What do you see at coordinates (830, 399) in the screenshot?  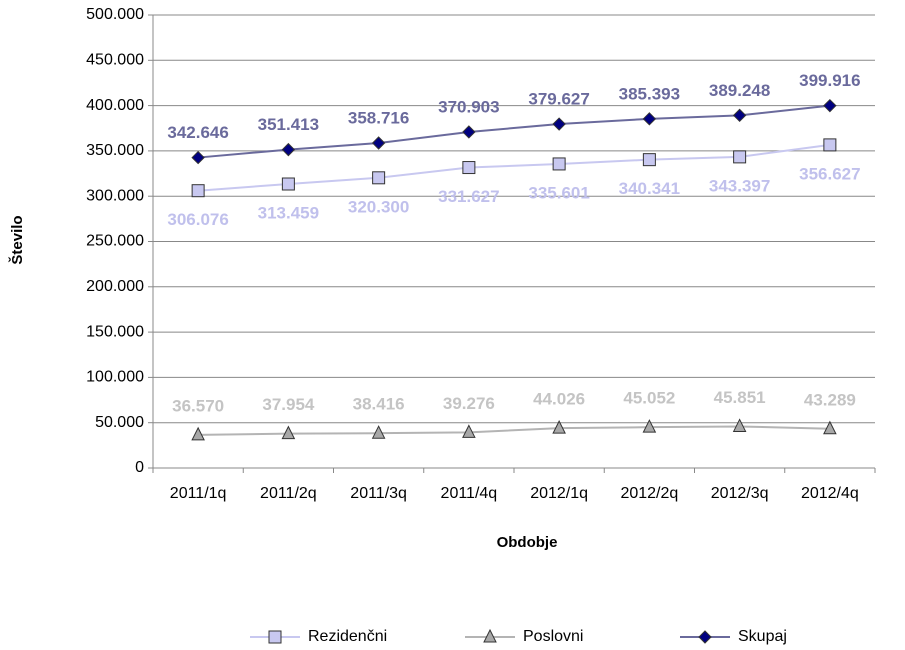 I see `data-label: 43.289` at bounding box center [830, 399].